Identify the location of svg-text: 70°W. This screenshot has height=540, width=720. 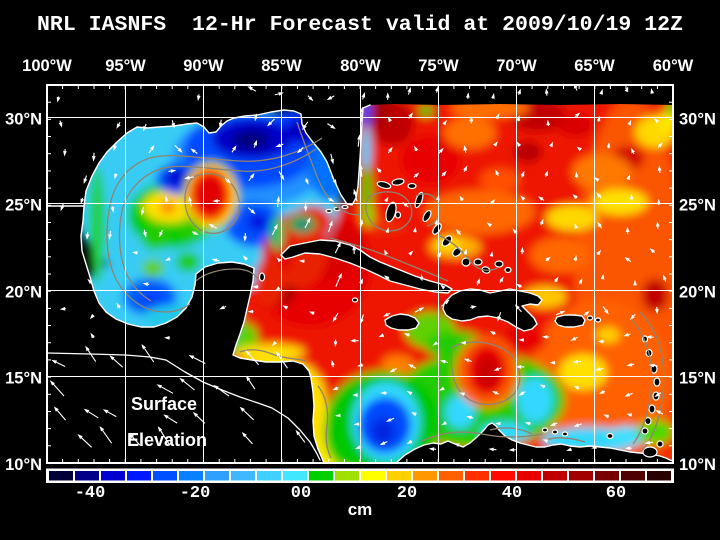
(516, 66).